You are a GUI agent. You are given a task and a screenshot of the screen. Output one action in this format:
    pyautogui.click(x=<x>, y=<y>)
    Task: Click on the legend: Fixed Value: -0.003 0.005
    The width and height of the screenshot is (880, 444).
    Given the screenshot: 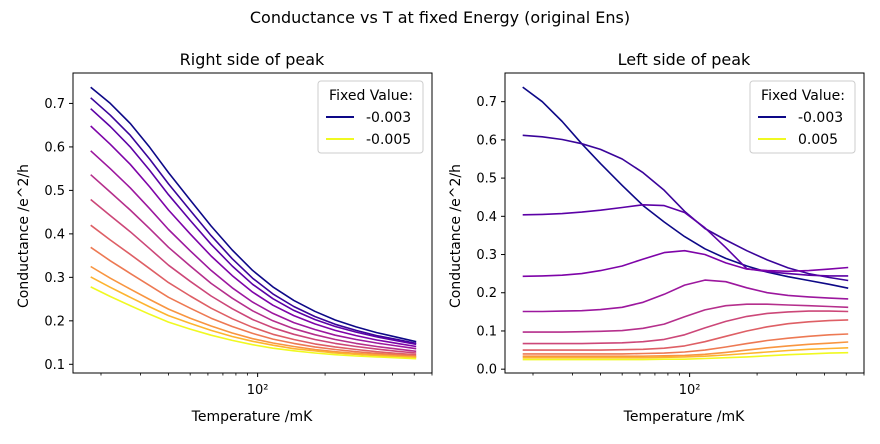 What is the action you would take?
    pyautogui.click(x=802, y=117)
    